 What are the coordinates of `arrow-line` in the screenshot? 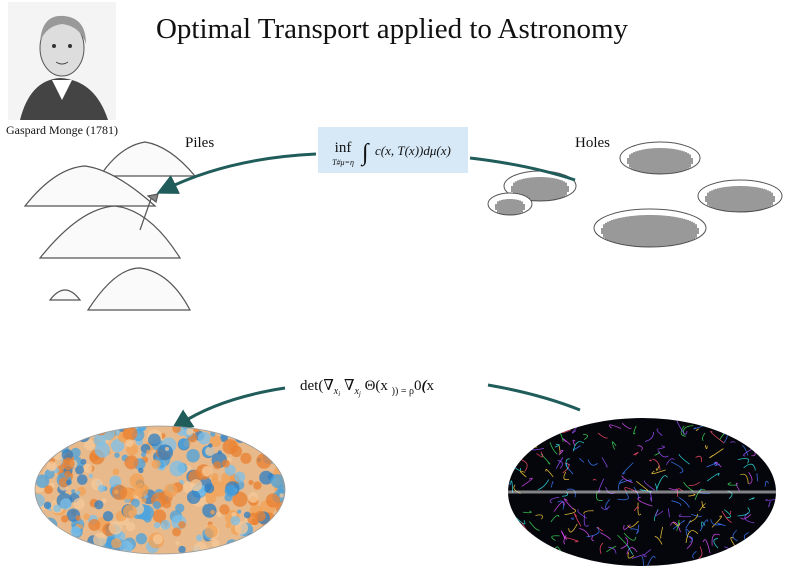 It's located at (522, 169).